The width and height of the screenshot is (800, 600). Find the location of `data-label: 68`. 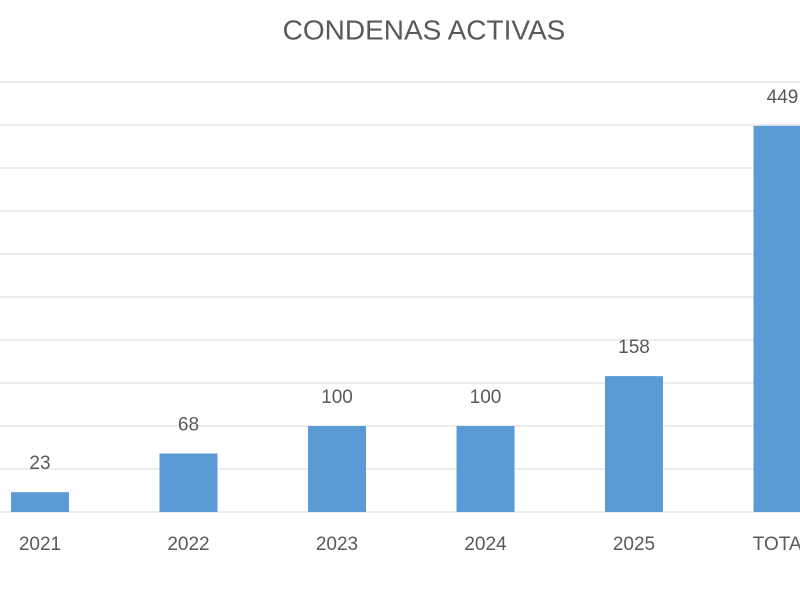

data-label: 68 is located at coordinates (188, 425).